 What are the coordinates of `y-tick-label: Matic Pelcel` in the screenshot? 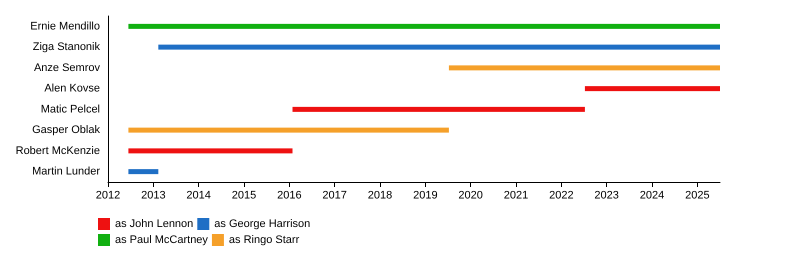 It's located at (70, 109).